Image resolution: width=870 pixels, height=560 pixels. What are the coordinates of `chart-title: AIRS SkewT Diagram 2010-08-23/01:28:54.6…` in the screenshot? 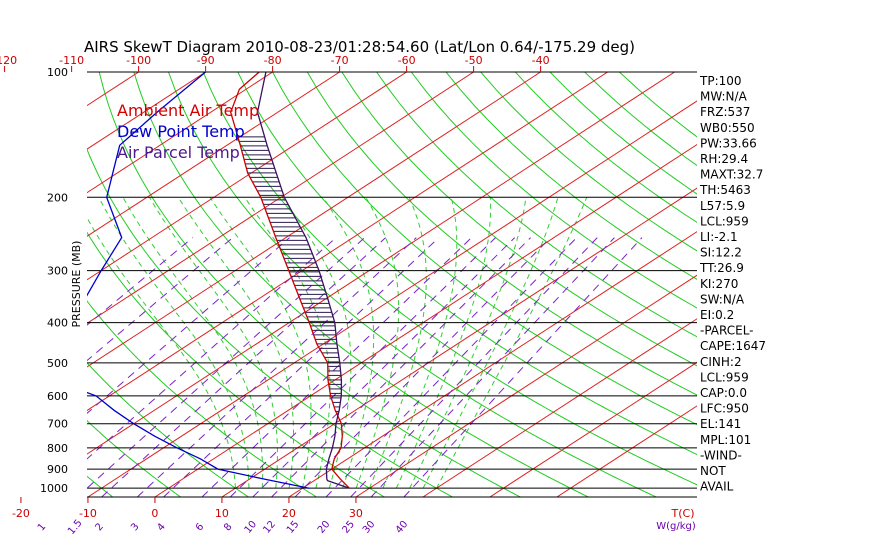 It's located at (359, 47).